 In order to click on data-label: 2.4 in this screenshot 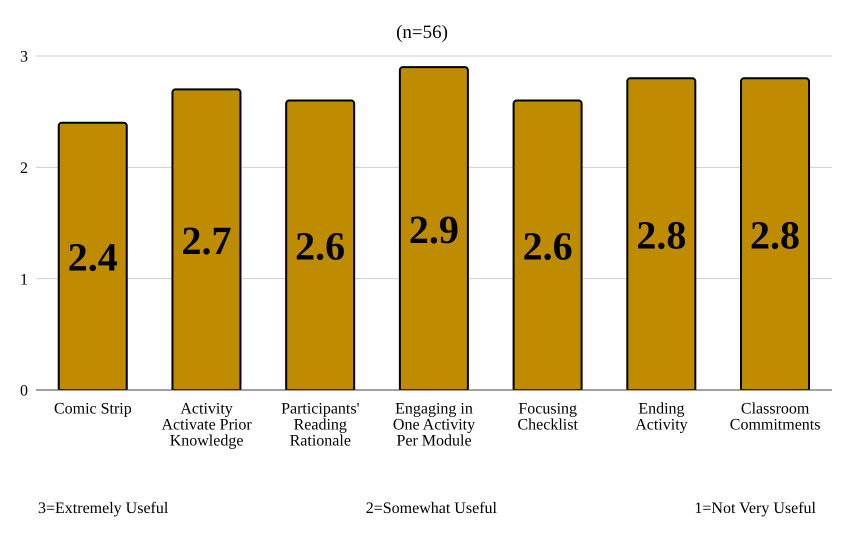, I will do `click(93, 257)`.